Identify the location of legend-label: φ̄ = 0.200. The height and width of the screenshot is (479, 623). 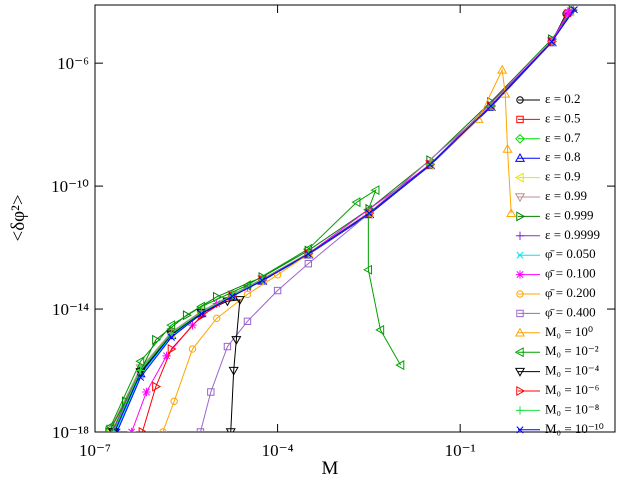
(570, 292).